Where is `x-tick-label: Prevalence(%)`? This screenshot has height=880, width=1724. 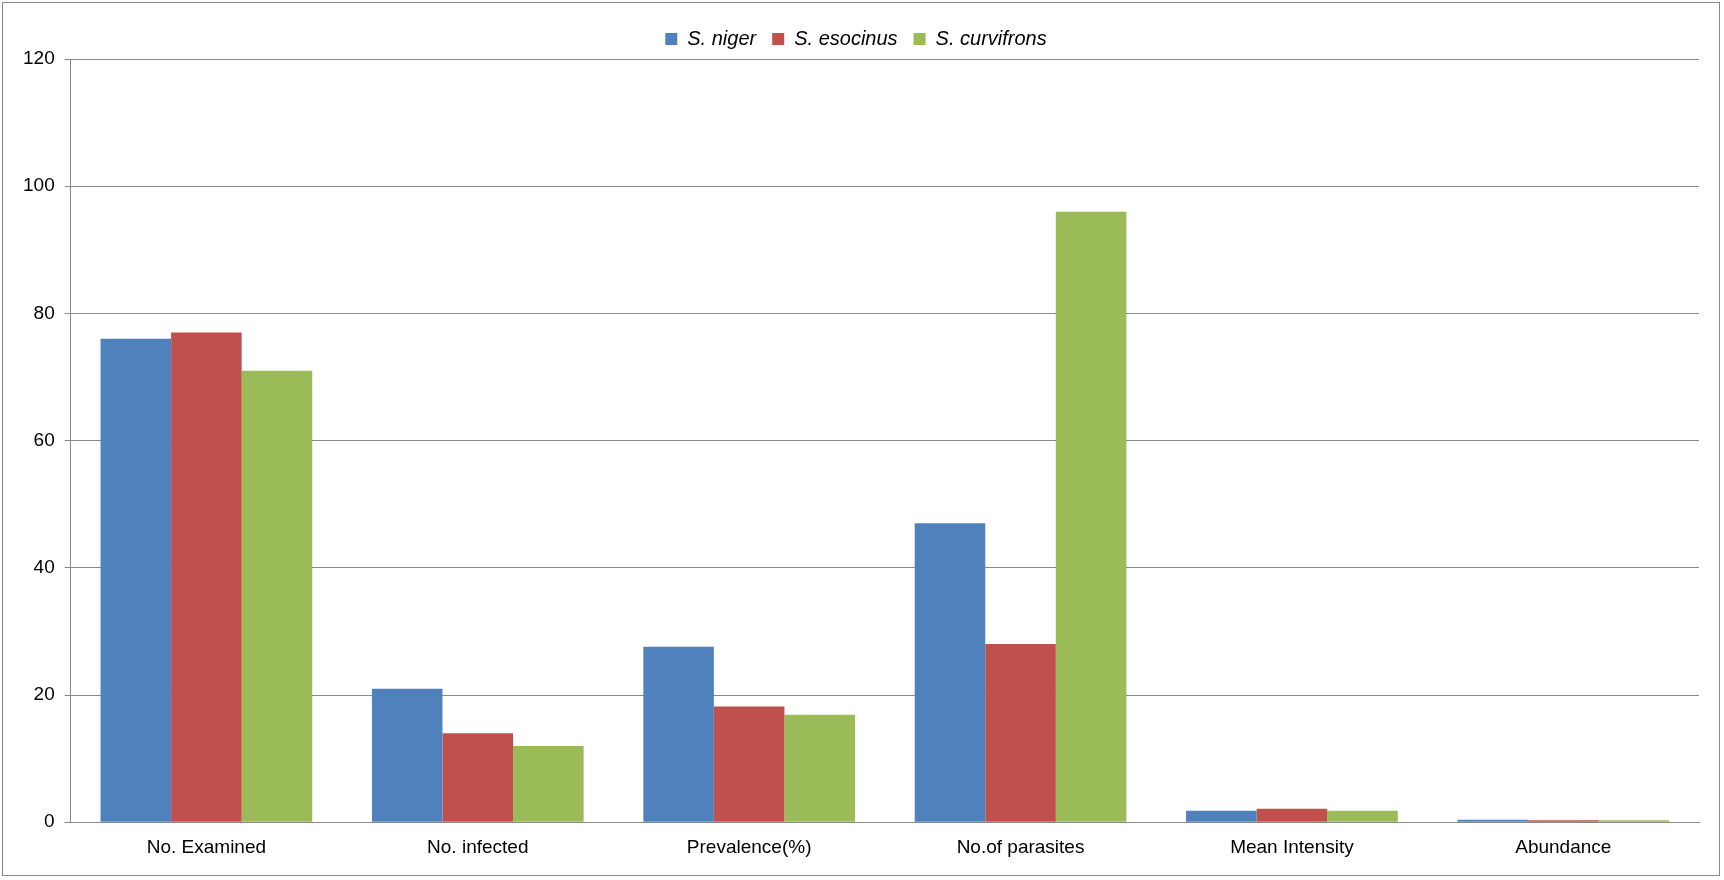 x-tick-label: Prevalence(%) is located at coordinates (749, 846).